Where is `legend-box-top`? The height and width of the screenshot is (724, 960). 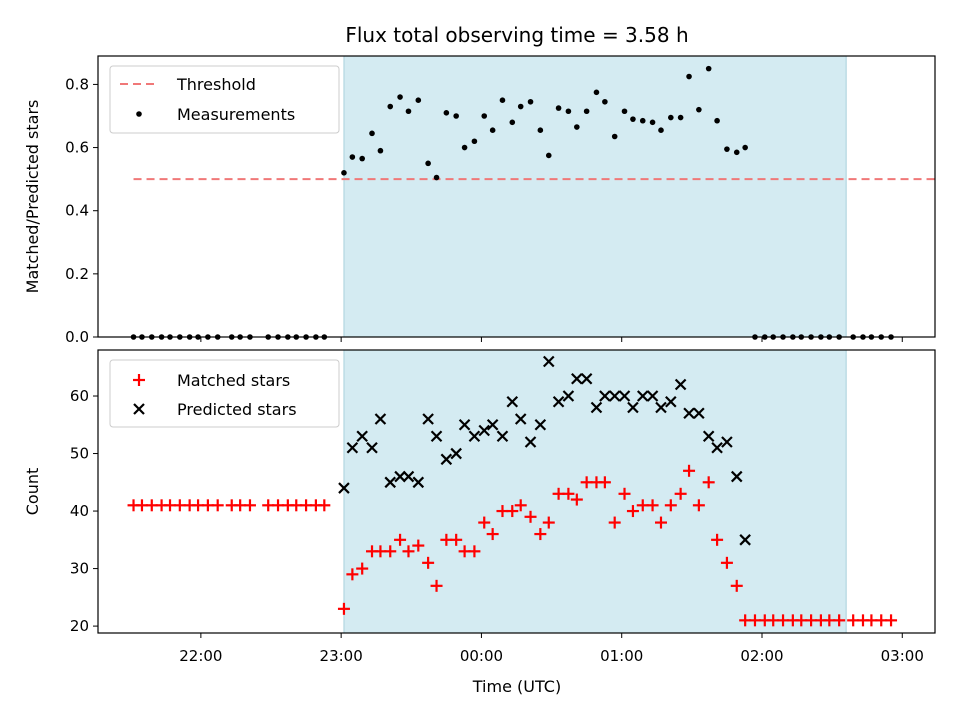 legend-box-top is located at coordinates (224, 99).